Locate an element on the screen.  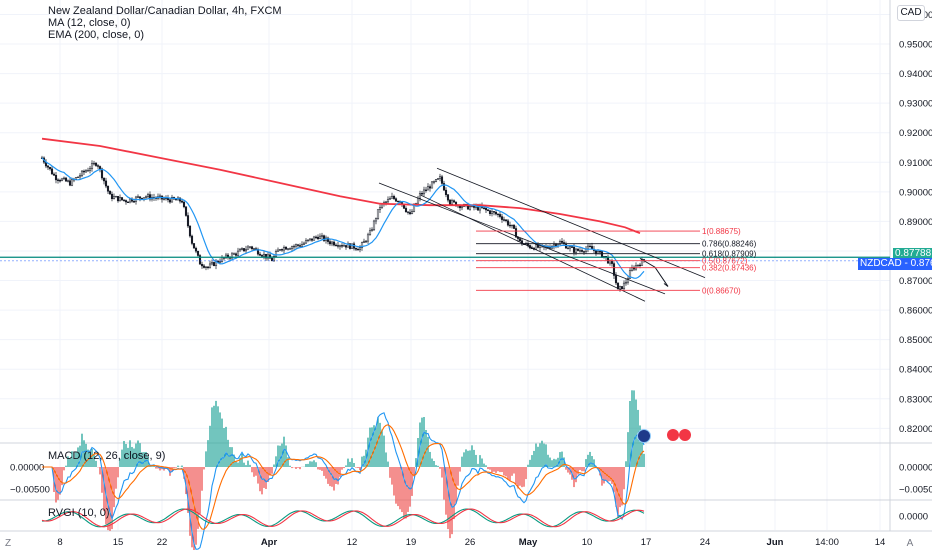
ma-legend: MA (12, close, 0) is located at coordinates (89, 23).